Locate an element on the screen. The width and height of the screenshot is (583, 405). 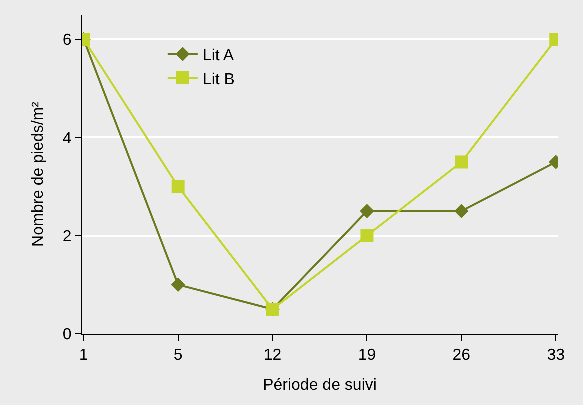
x-tick-label: 19 is located at coordinates (367, 355).